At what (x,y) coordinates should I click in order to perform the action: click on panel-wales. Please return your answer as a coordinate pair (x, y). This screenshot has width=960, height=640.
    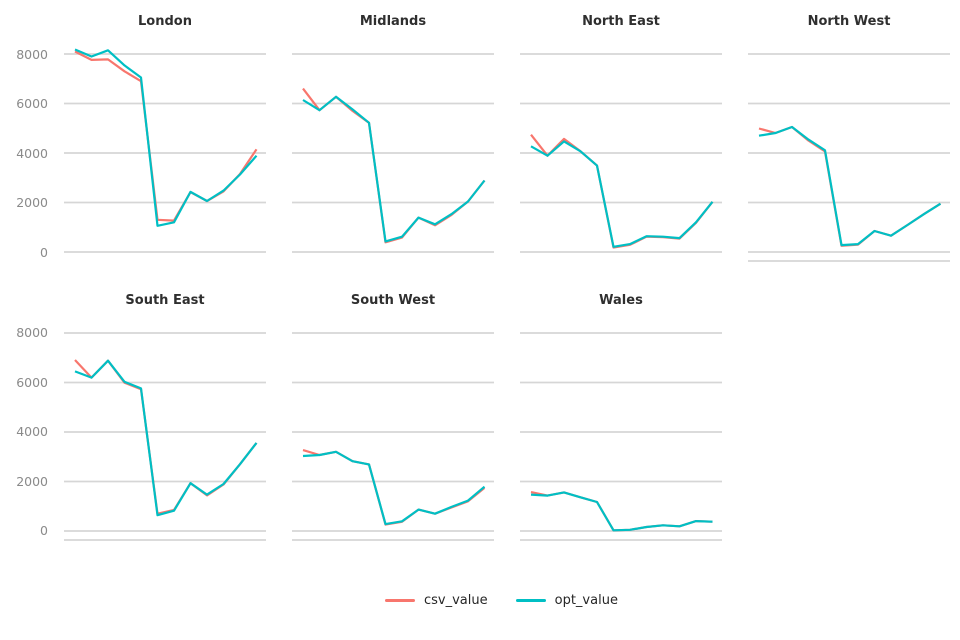
    Looking at the image, I should click on (621, 436).